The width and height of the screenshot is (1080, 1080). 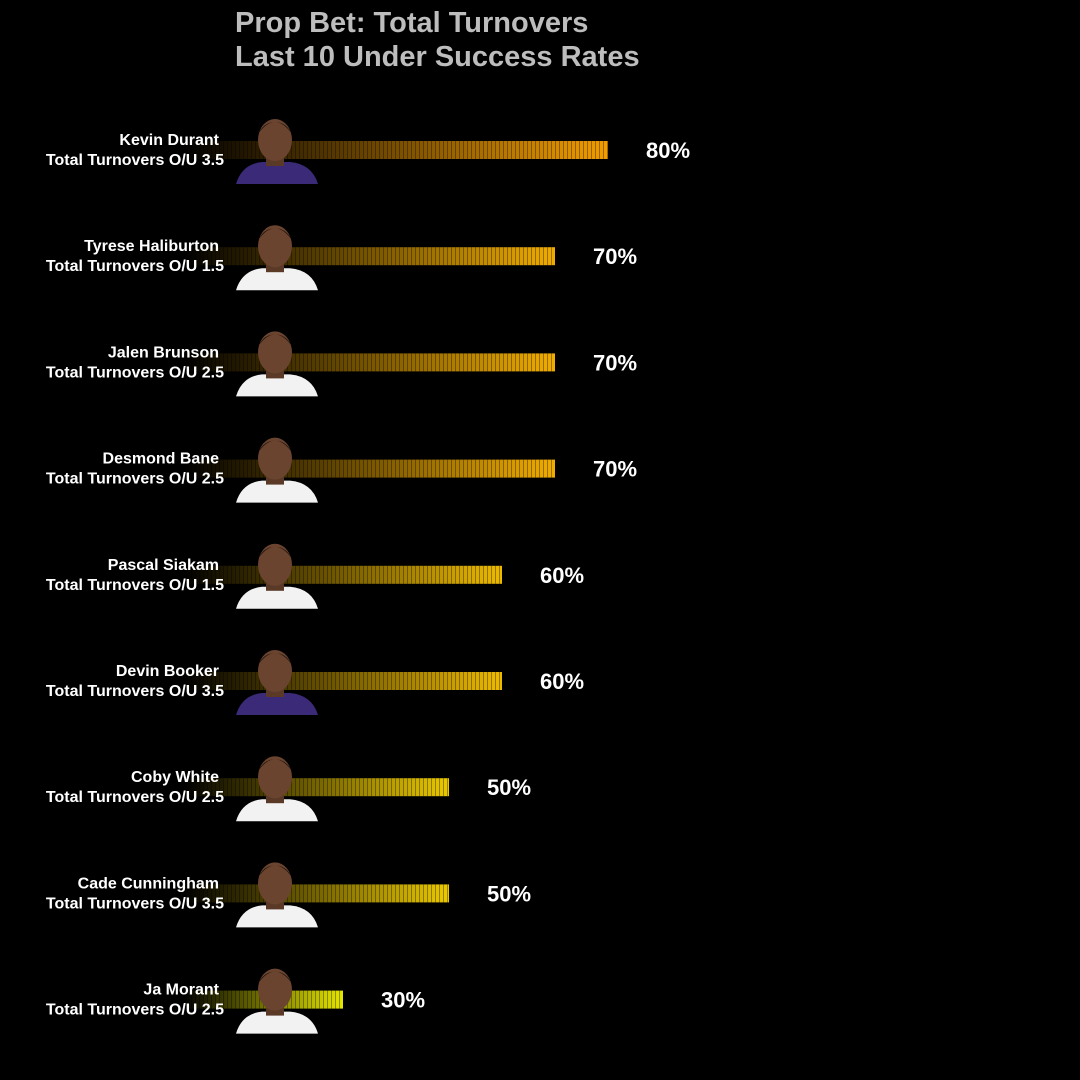 I want to click on player-name-label: Jalen Brunson, so click(x=163, y=352).